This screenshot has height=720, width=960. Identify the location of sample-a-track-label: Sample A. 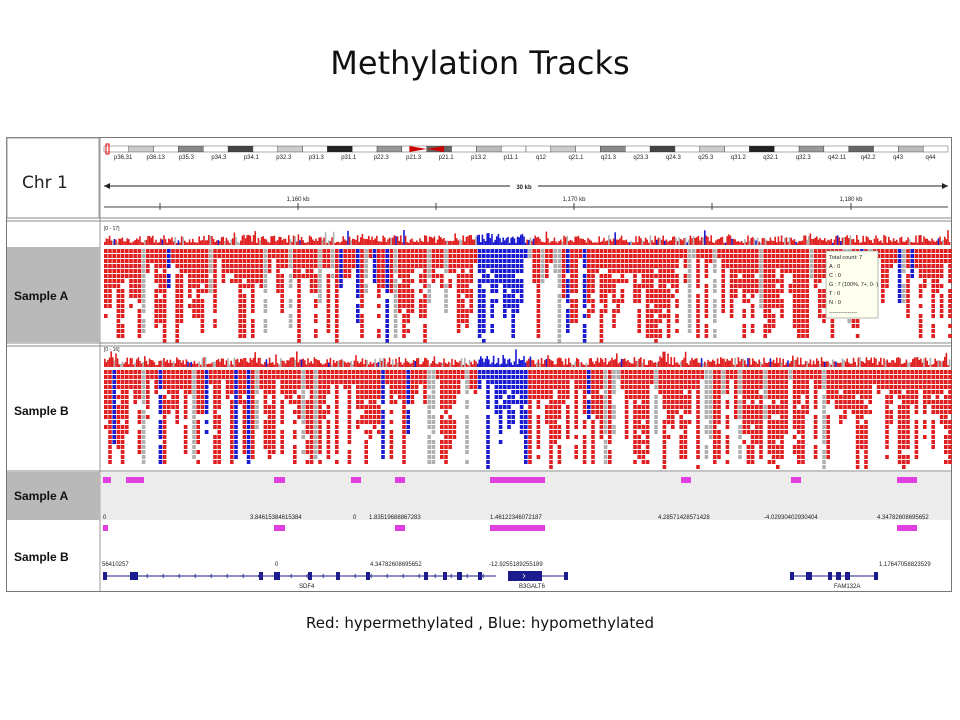
(41, 296).